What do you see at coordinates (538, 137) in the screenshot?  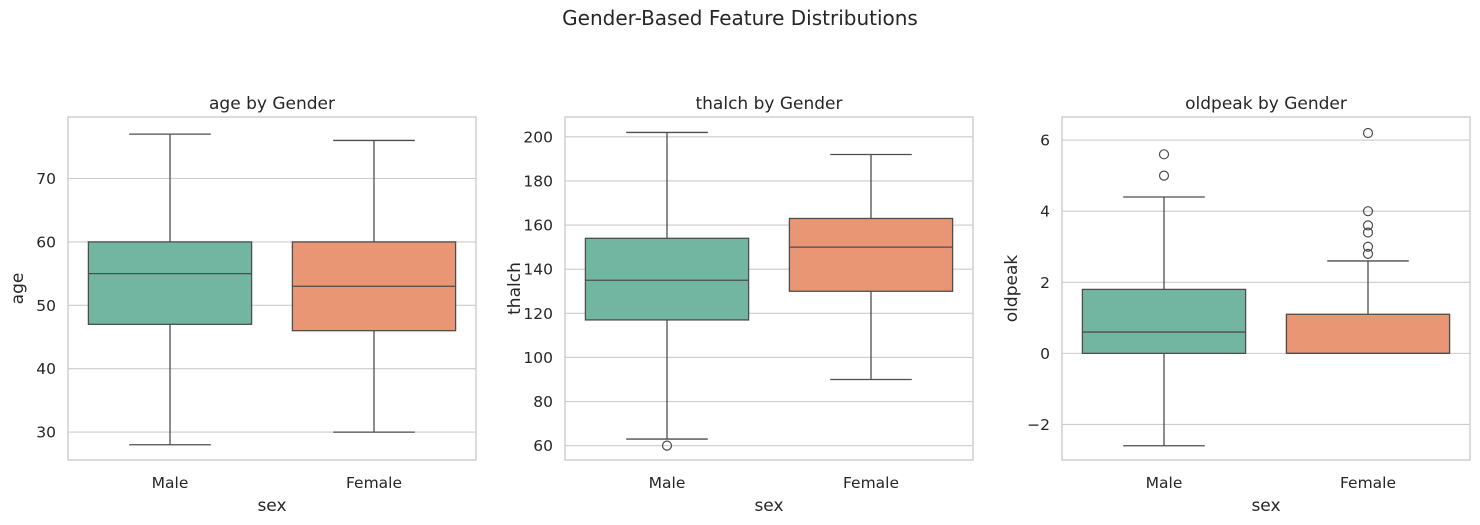 I see `y-tick-label: 200` at bounding box center [538, 137].